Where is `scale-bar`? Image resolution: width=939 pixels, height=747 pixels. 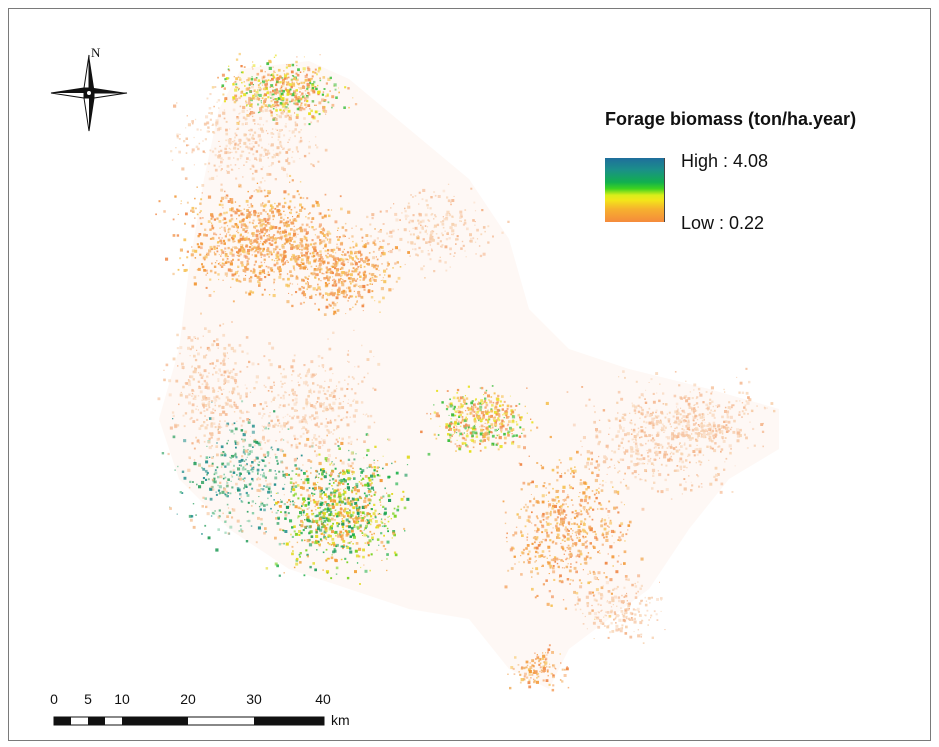 scale-bar is located at coordinates (189, 721).